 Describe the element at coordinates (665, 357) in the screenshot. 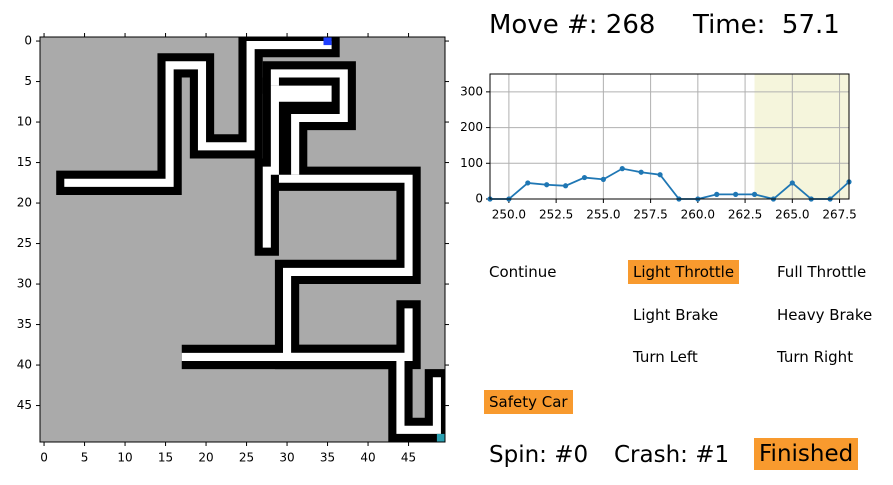

I see `control-button: Turn Left` at that location.